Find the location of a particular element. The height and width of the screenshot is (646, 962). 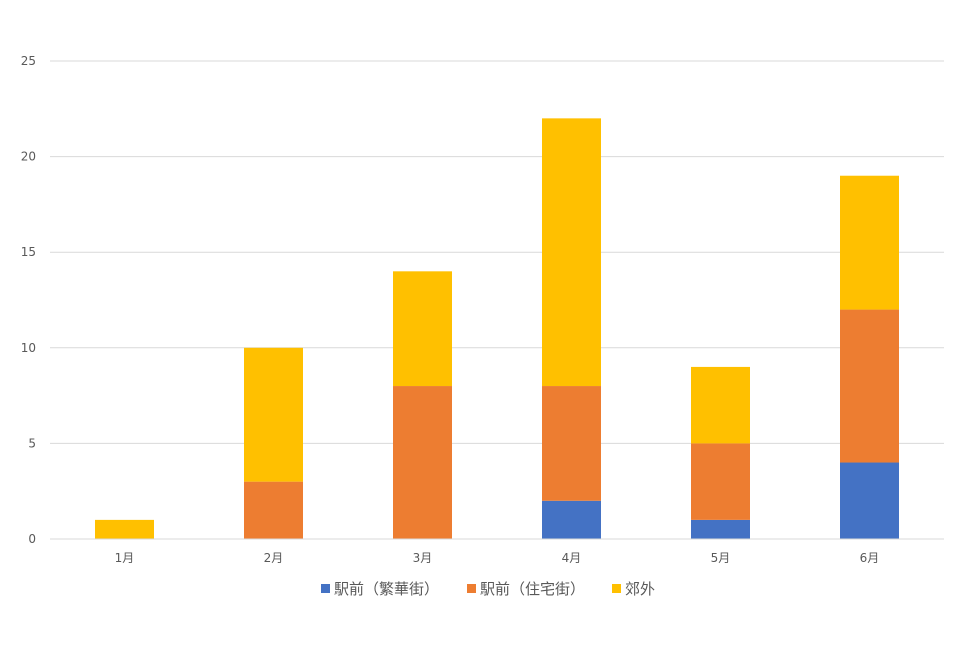

legend-label: 駅前（住宅街） is located at coordinates (532, 589).